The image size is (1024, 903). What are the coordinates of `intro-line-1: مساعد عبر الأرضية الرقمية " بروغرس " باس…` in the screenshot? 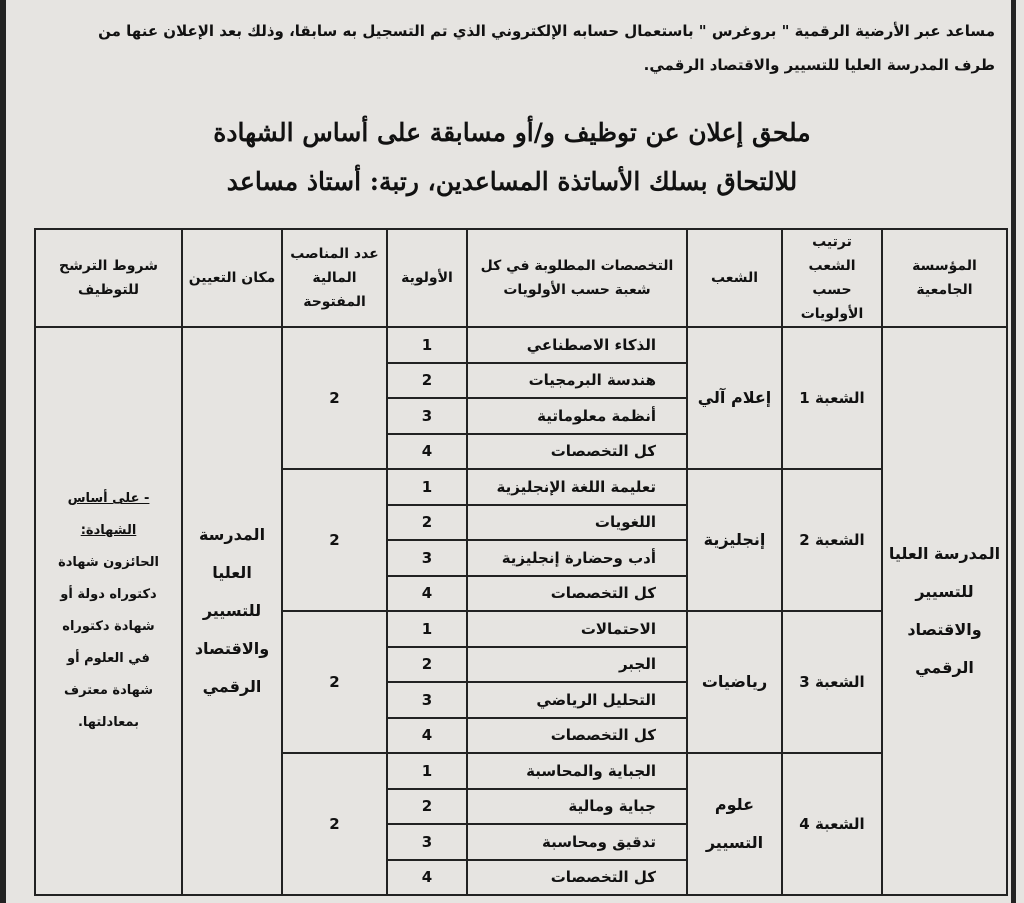 It's located at (546, 31).